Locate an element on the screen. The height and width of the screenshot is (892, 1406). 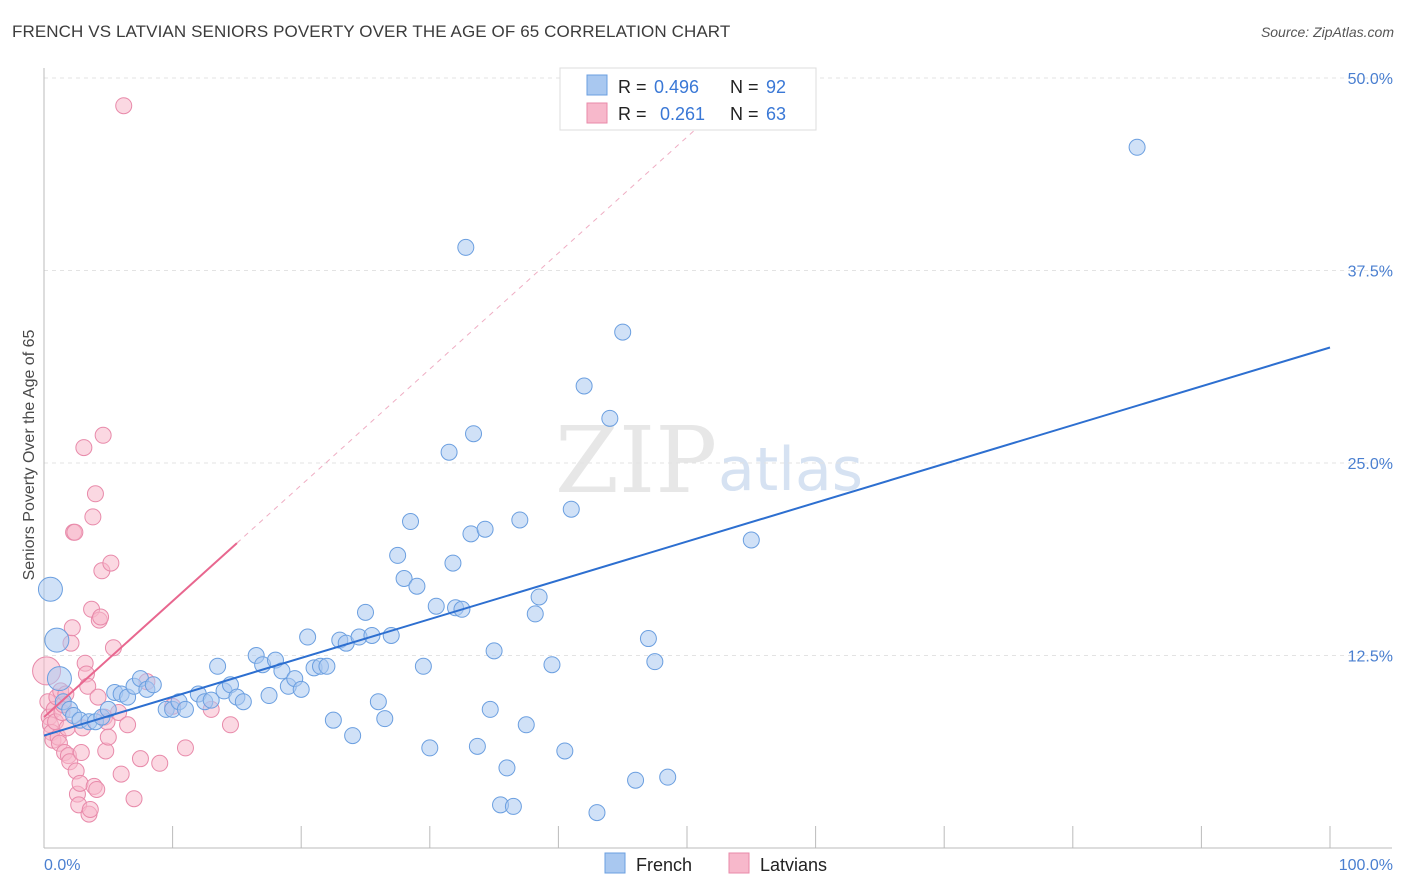
zipatlas-watermark: ZIP atlas is located at coordinates (709, 460).